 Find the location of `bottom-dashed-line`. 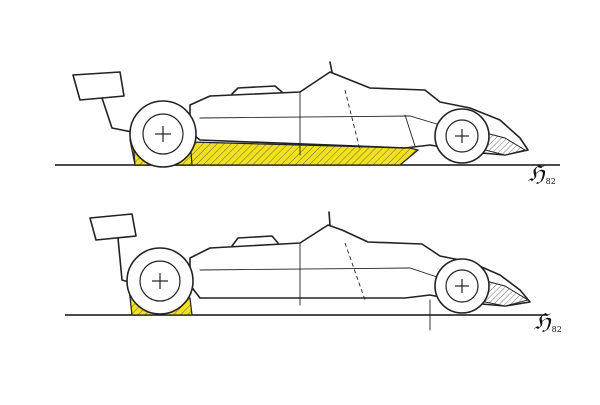

bottom-dashed-line is located at coordinates (355, 271).